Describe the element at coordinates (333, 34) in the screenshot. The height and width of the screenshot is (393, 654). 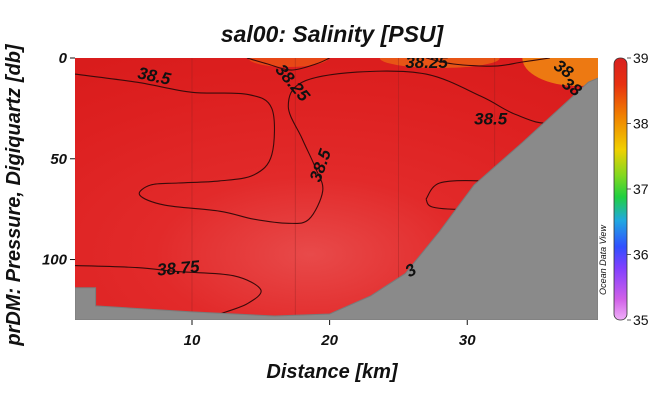
I see `chart-title: sal00: Salinity [PSU]` at that location.